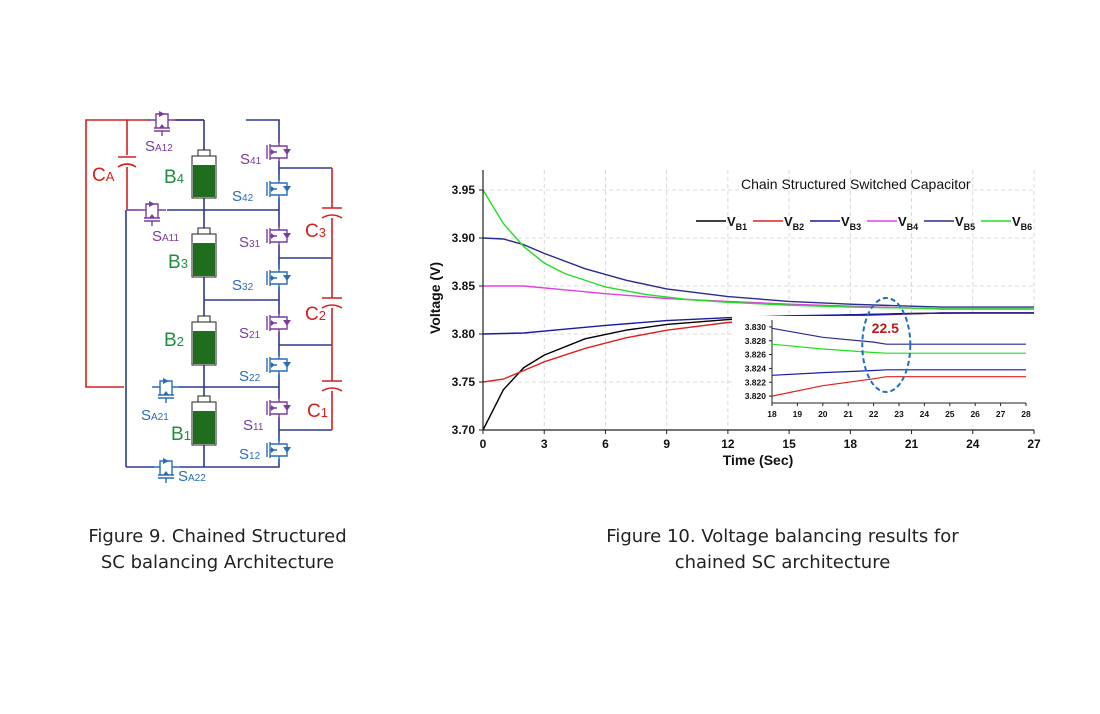 The image size is (1100, 714). I want to click on figure-9-caption-line-2: SC balancing Architecture, so click(217, 562).